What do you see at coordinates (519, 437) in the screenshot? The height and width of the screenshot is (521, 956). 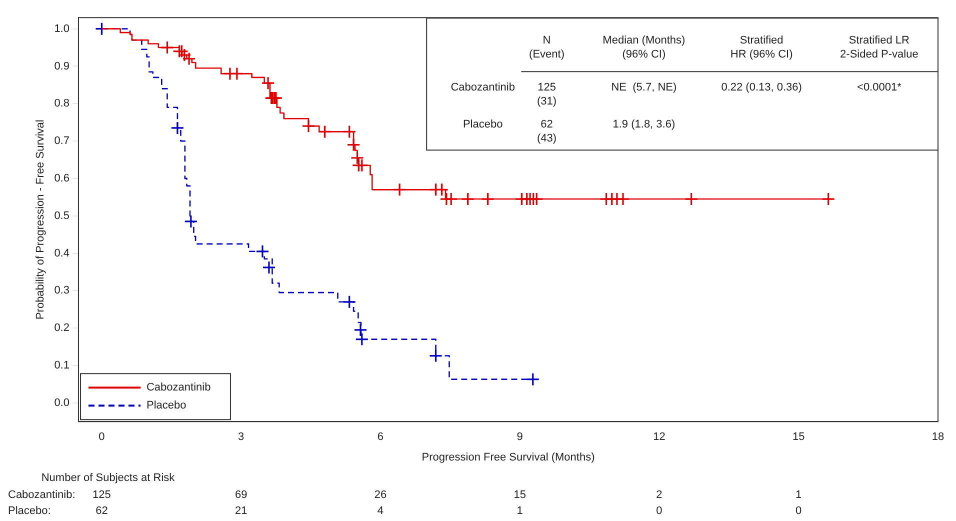 I see `x-tick-label: 9` at bounding box center [519, 437].